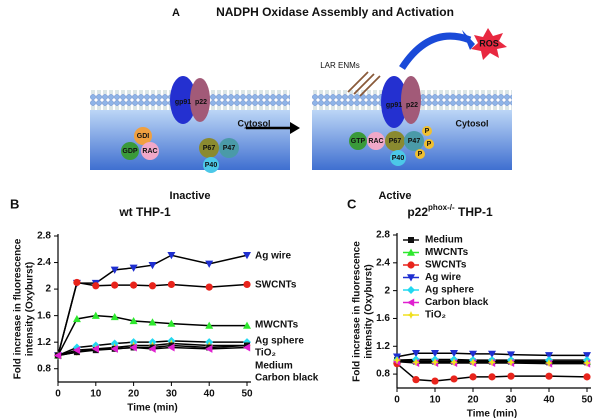  Describe the element at coordinates (383, 346) in the screenshot. I see `y-tick-label: 1.2` at that location.